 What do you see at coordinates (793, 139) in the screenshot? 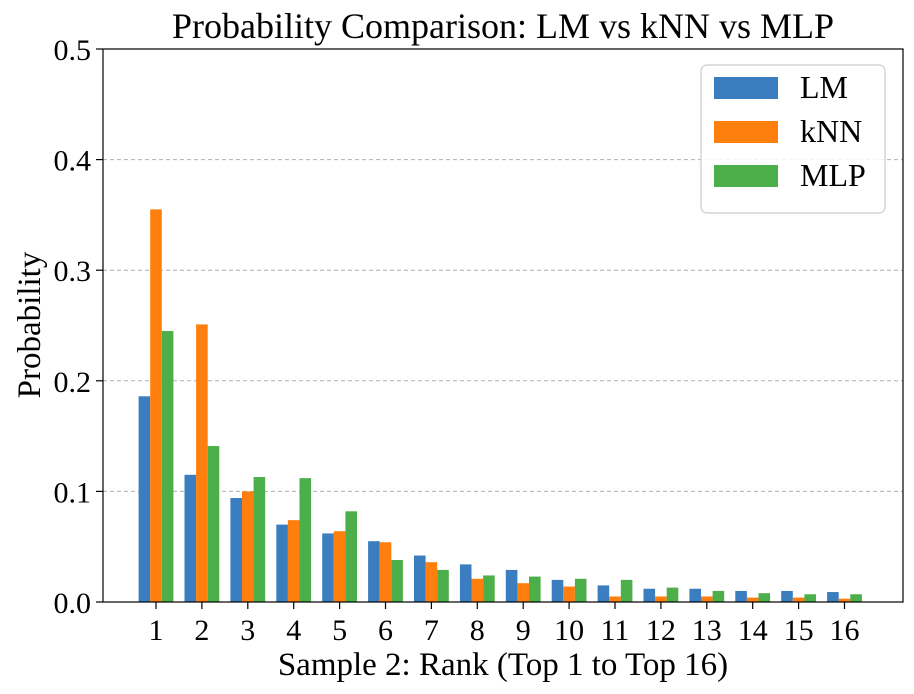
I see `legend: LM kNN MLP` at bounding box center [793, 139].